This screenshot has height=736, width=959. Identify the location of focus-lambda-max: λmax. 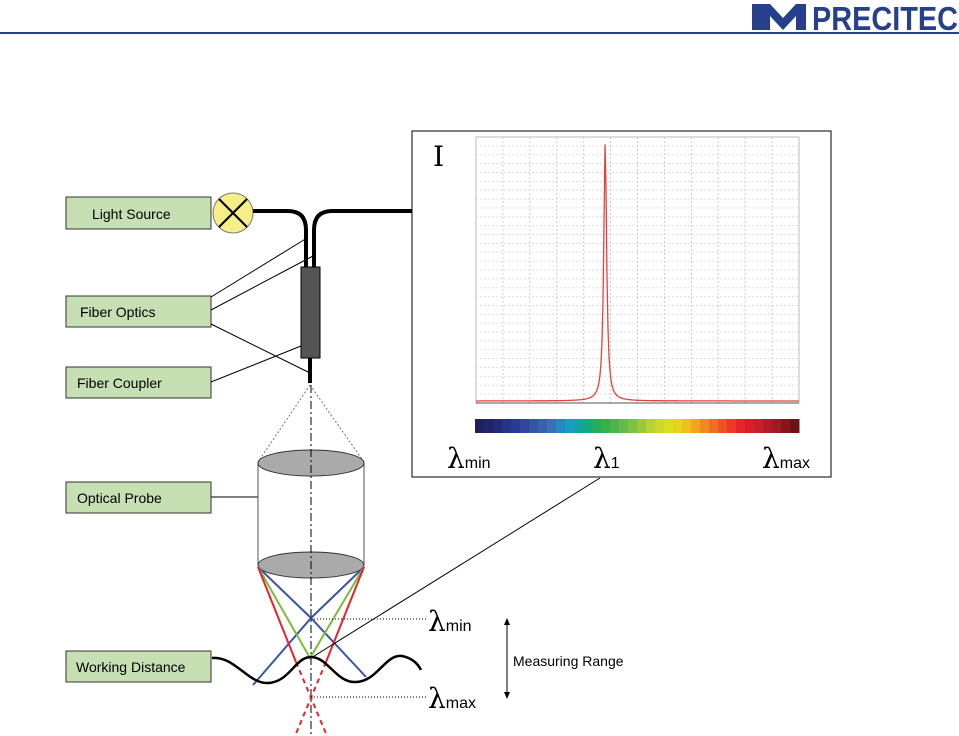
(452, 698).